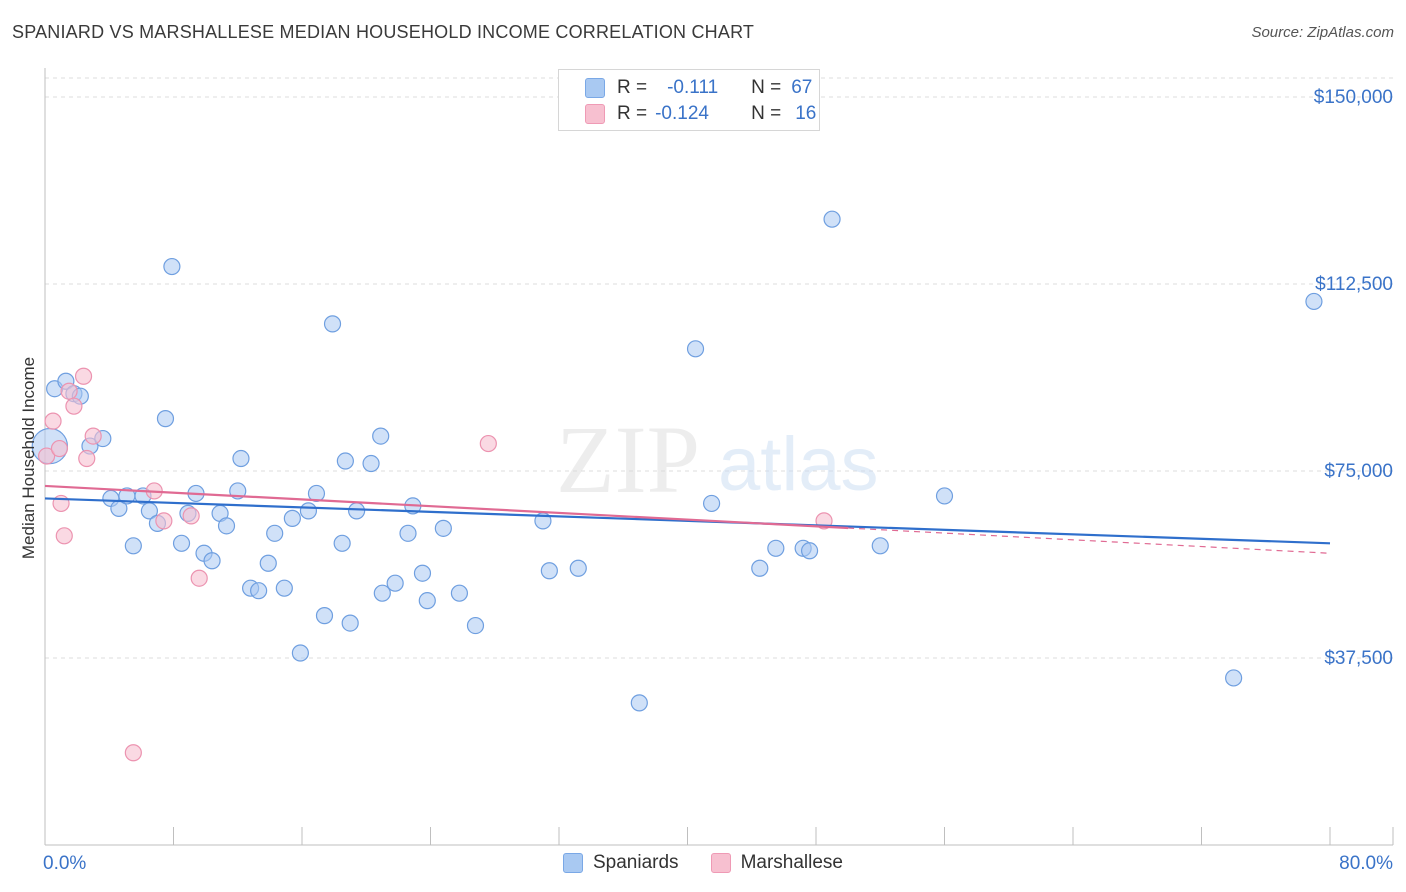 The image size is (1406, 892). I want to click on stats-row-spaniards: R = -0.111 N = 67, so click(698, 88).